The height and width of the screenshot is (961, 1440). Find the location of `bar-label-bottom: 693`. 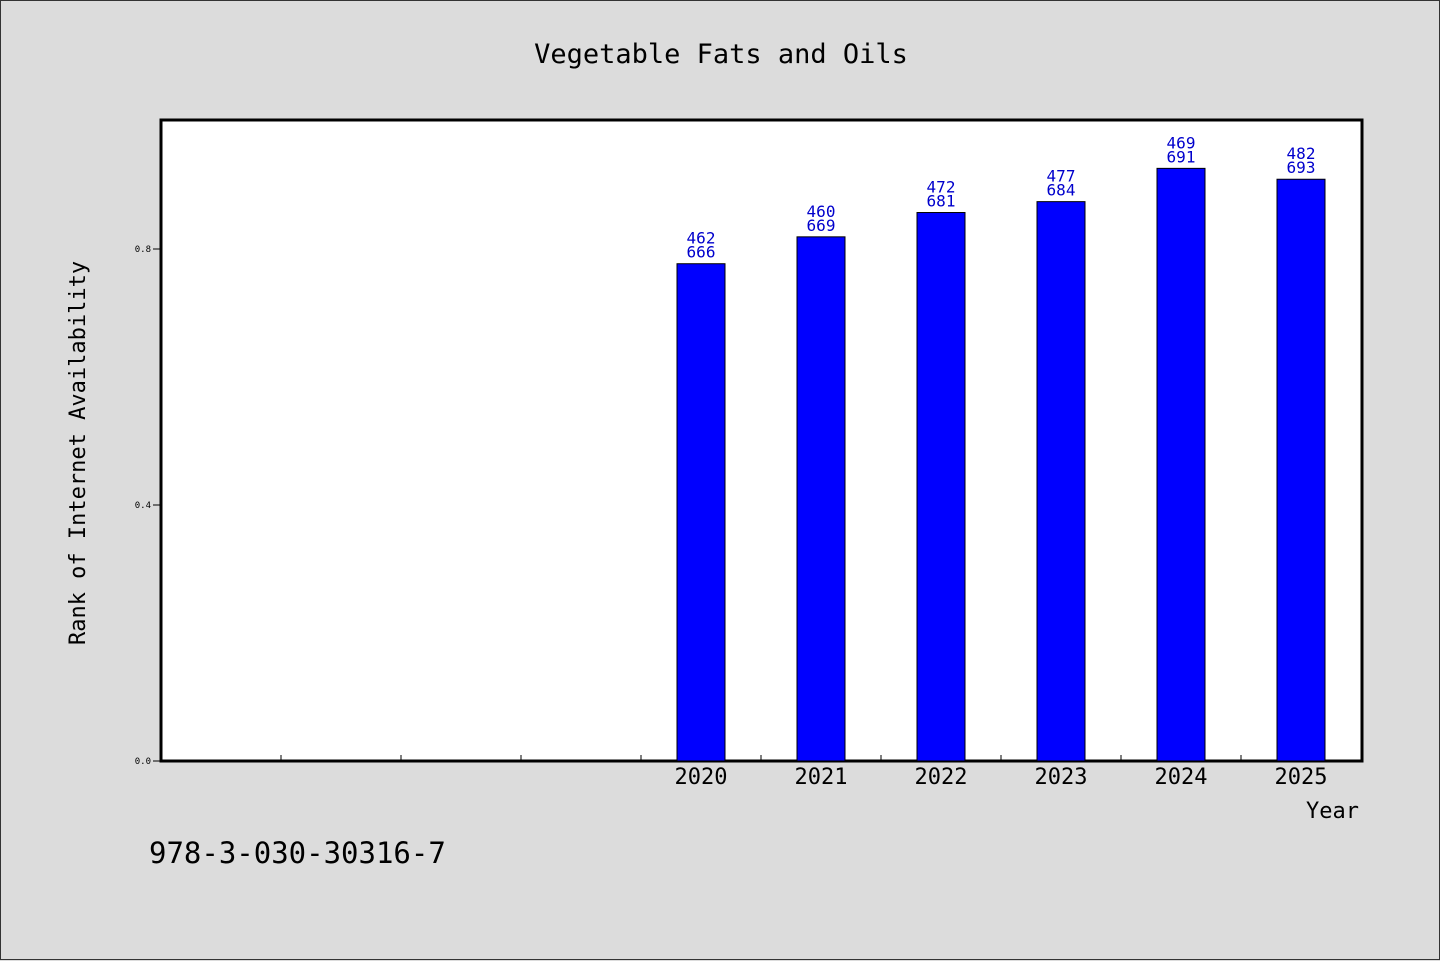

bar-label-bottom: 693 is located at coordinates (1301, 167).